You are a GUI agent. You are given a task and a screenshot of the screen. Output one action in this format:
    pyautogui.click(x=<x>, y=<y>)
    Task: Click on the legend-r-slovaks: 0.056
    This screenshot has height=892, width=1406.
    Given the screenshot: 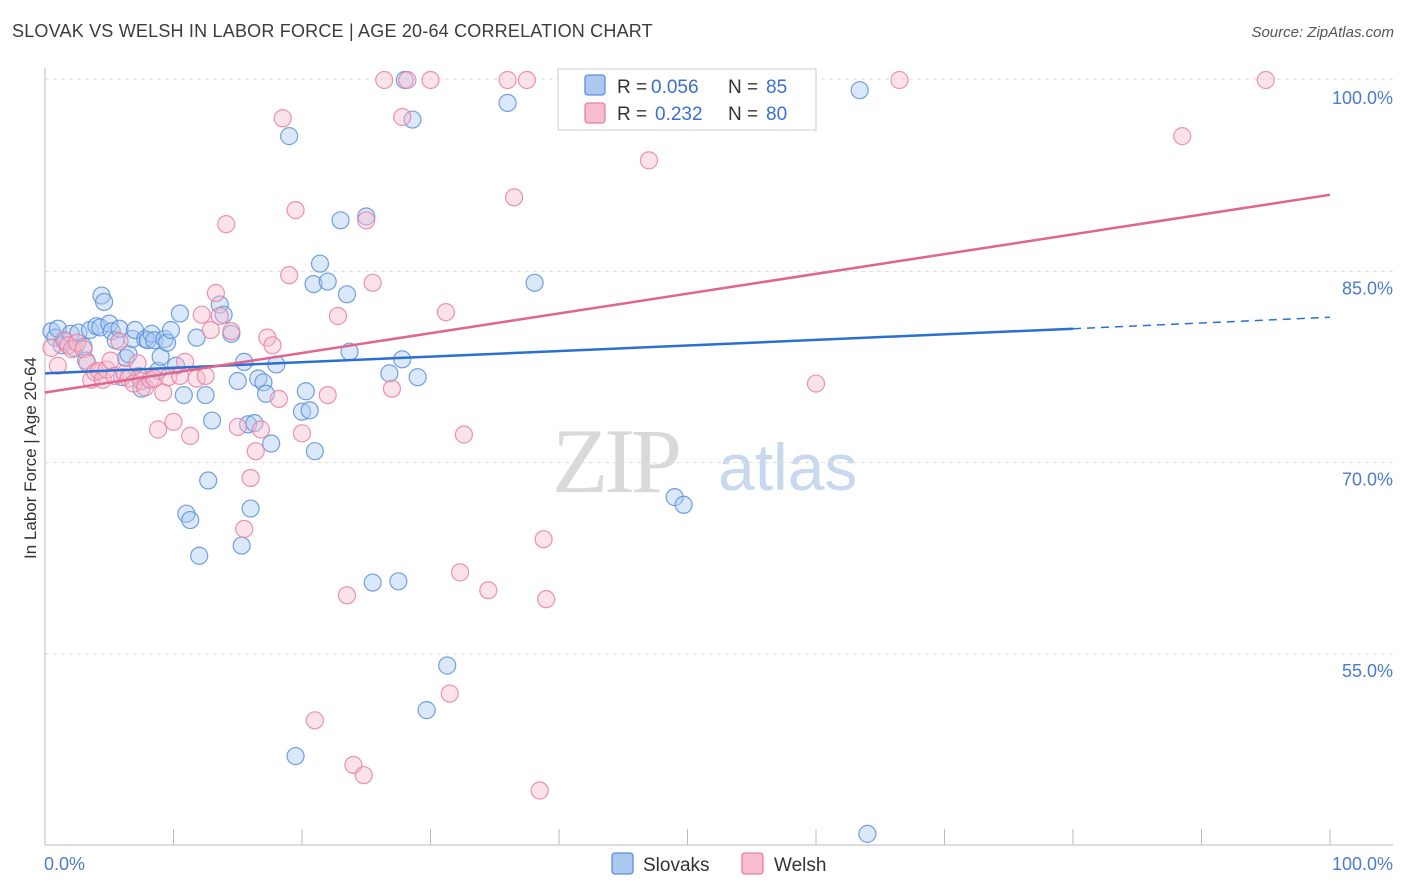 What is the action you would take?
    pyautogui.click(x=675, y=87)
    